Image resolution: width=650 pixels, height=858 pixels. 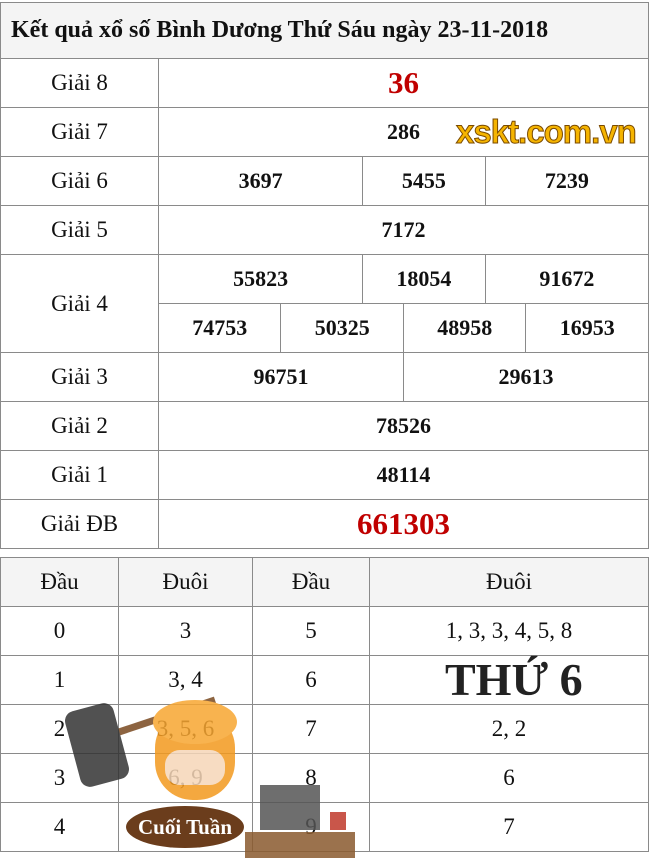 I want to click on prize-4-value: 48958, so click(x=464, y=328).